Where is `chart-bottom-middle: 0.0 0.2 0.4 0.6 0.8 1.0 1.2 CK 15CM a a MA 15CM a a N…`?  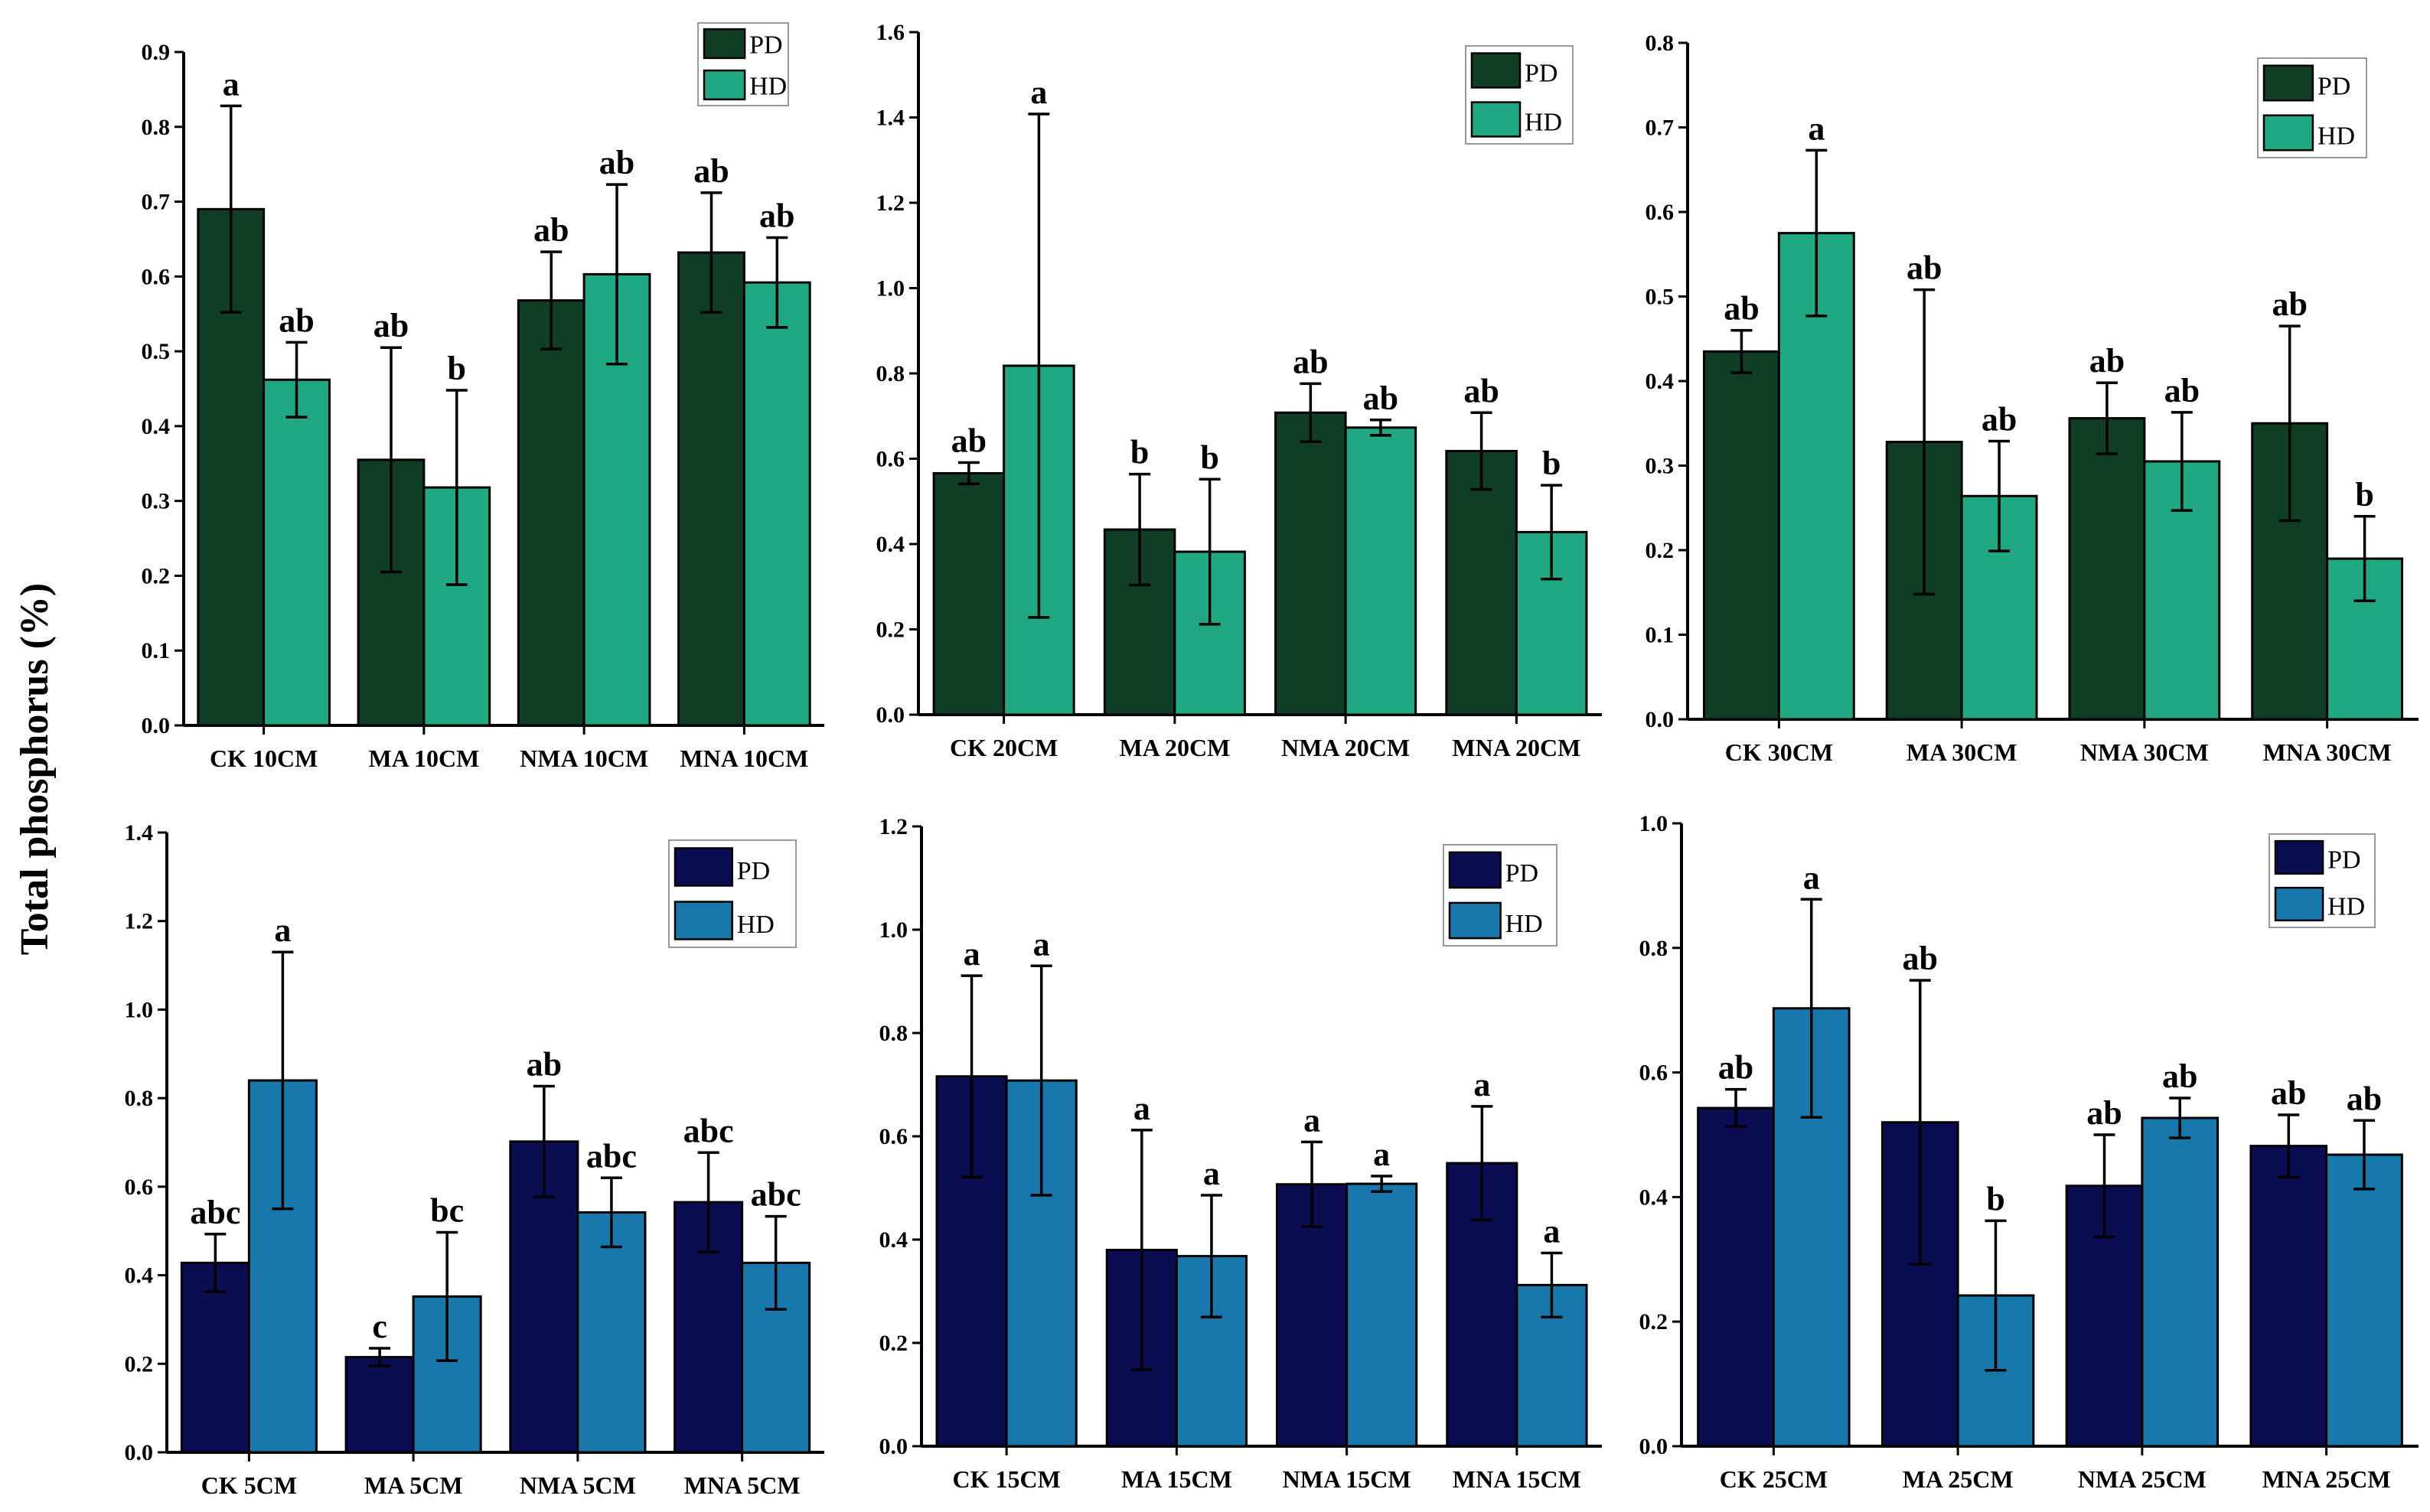
chart-bottom-middle: 0.0 0.2 0.4 0.6 0.8 1.0 1.2 CK 15CM a a MA 15CM a a N… is located at coordinates (1241, 1153).